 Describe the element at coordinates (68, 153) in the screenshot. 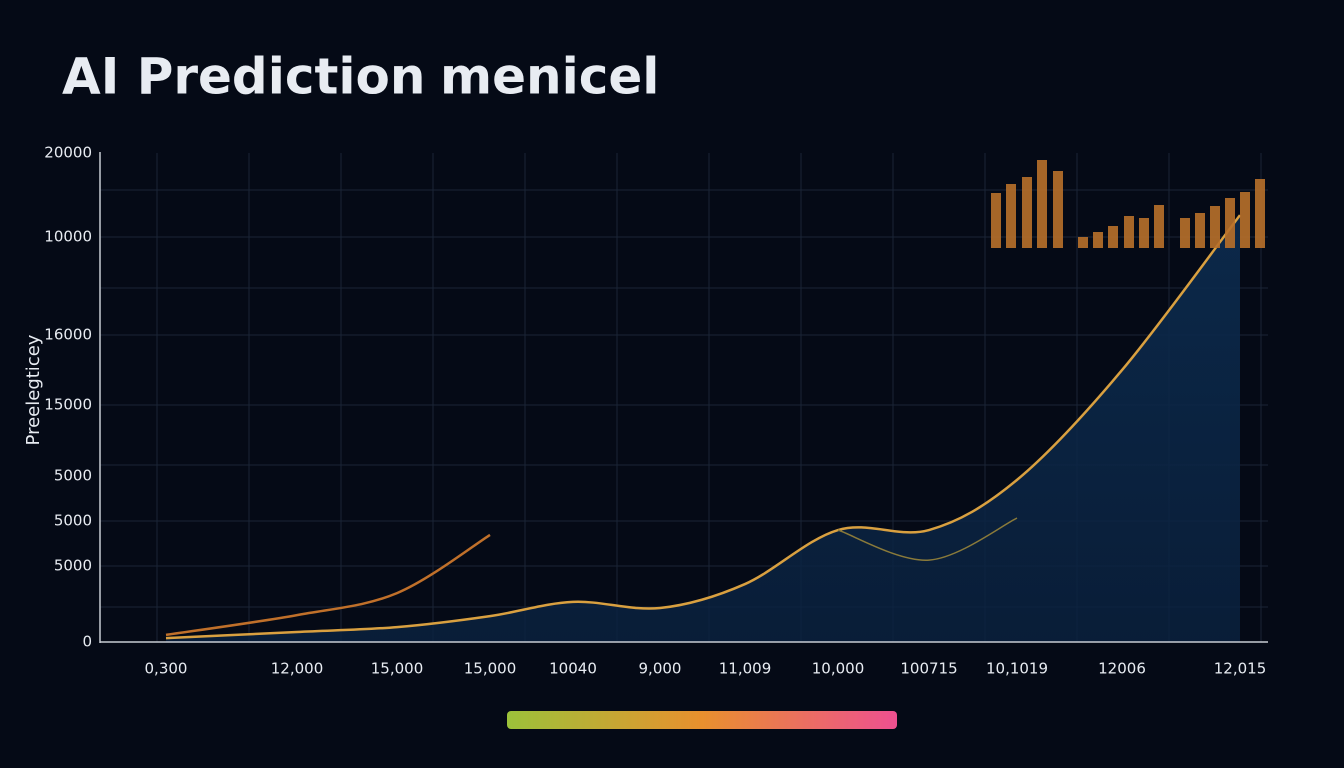

I see `y-tick-label: 20000` at that location.